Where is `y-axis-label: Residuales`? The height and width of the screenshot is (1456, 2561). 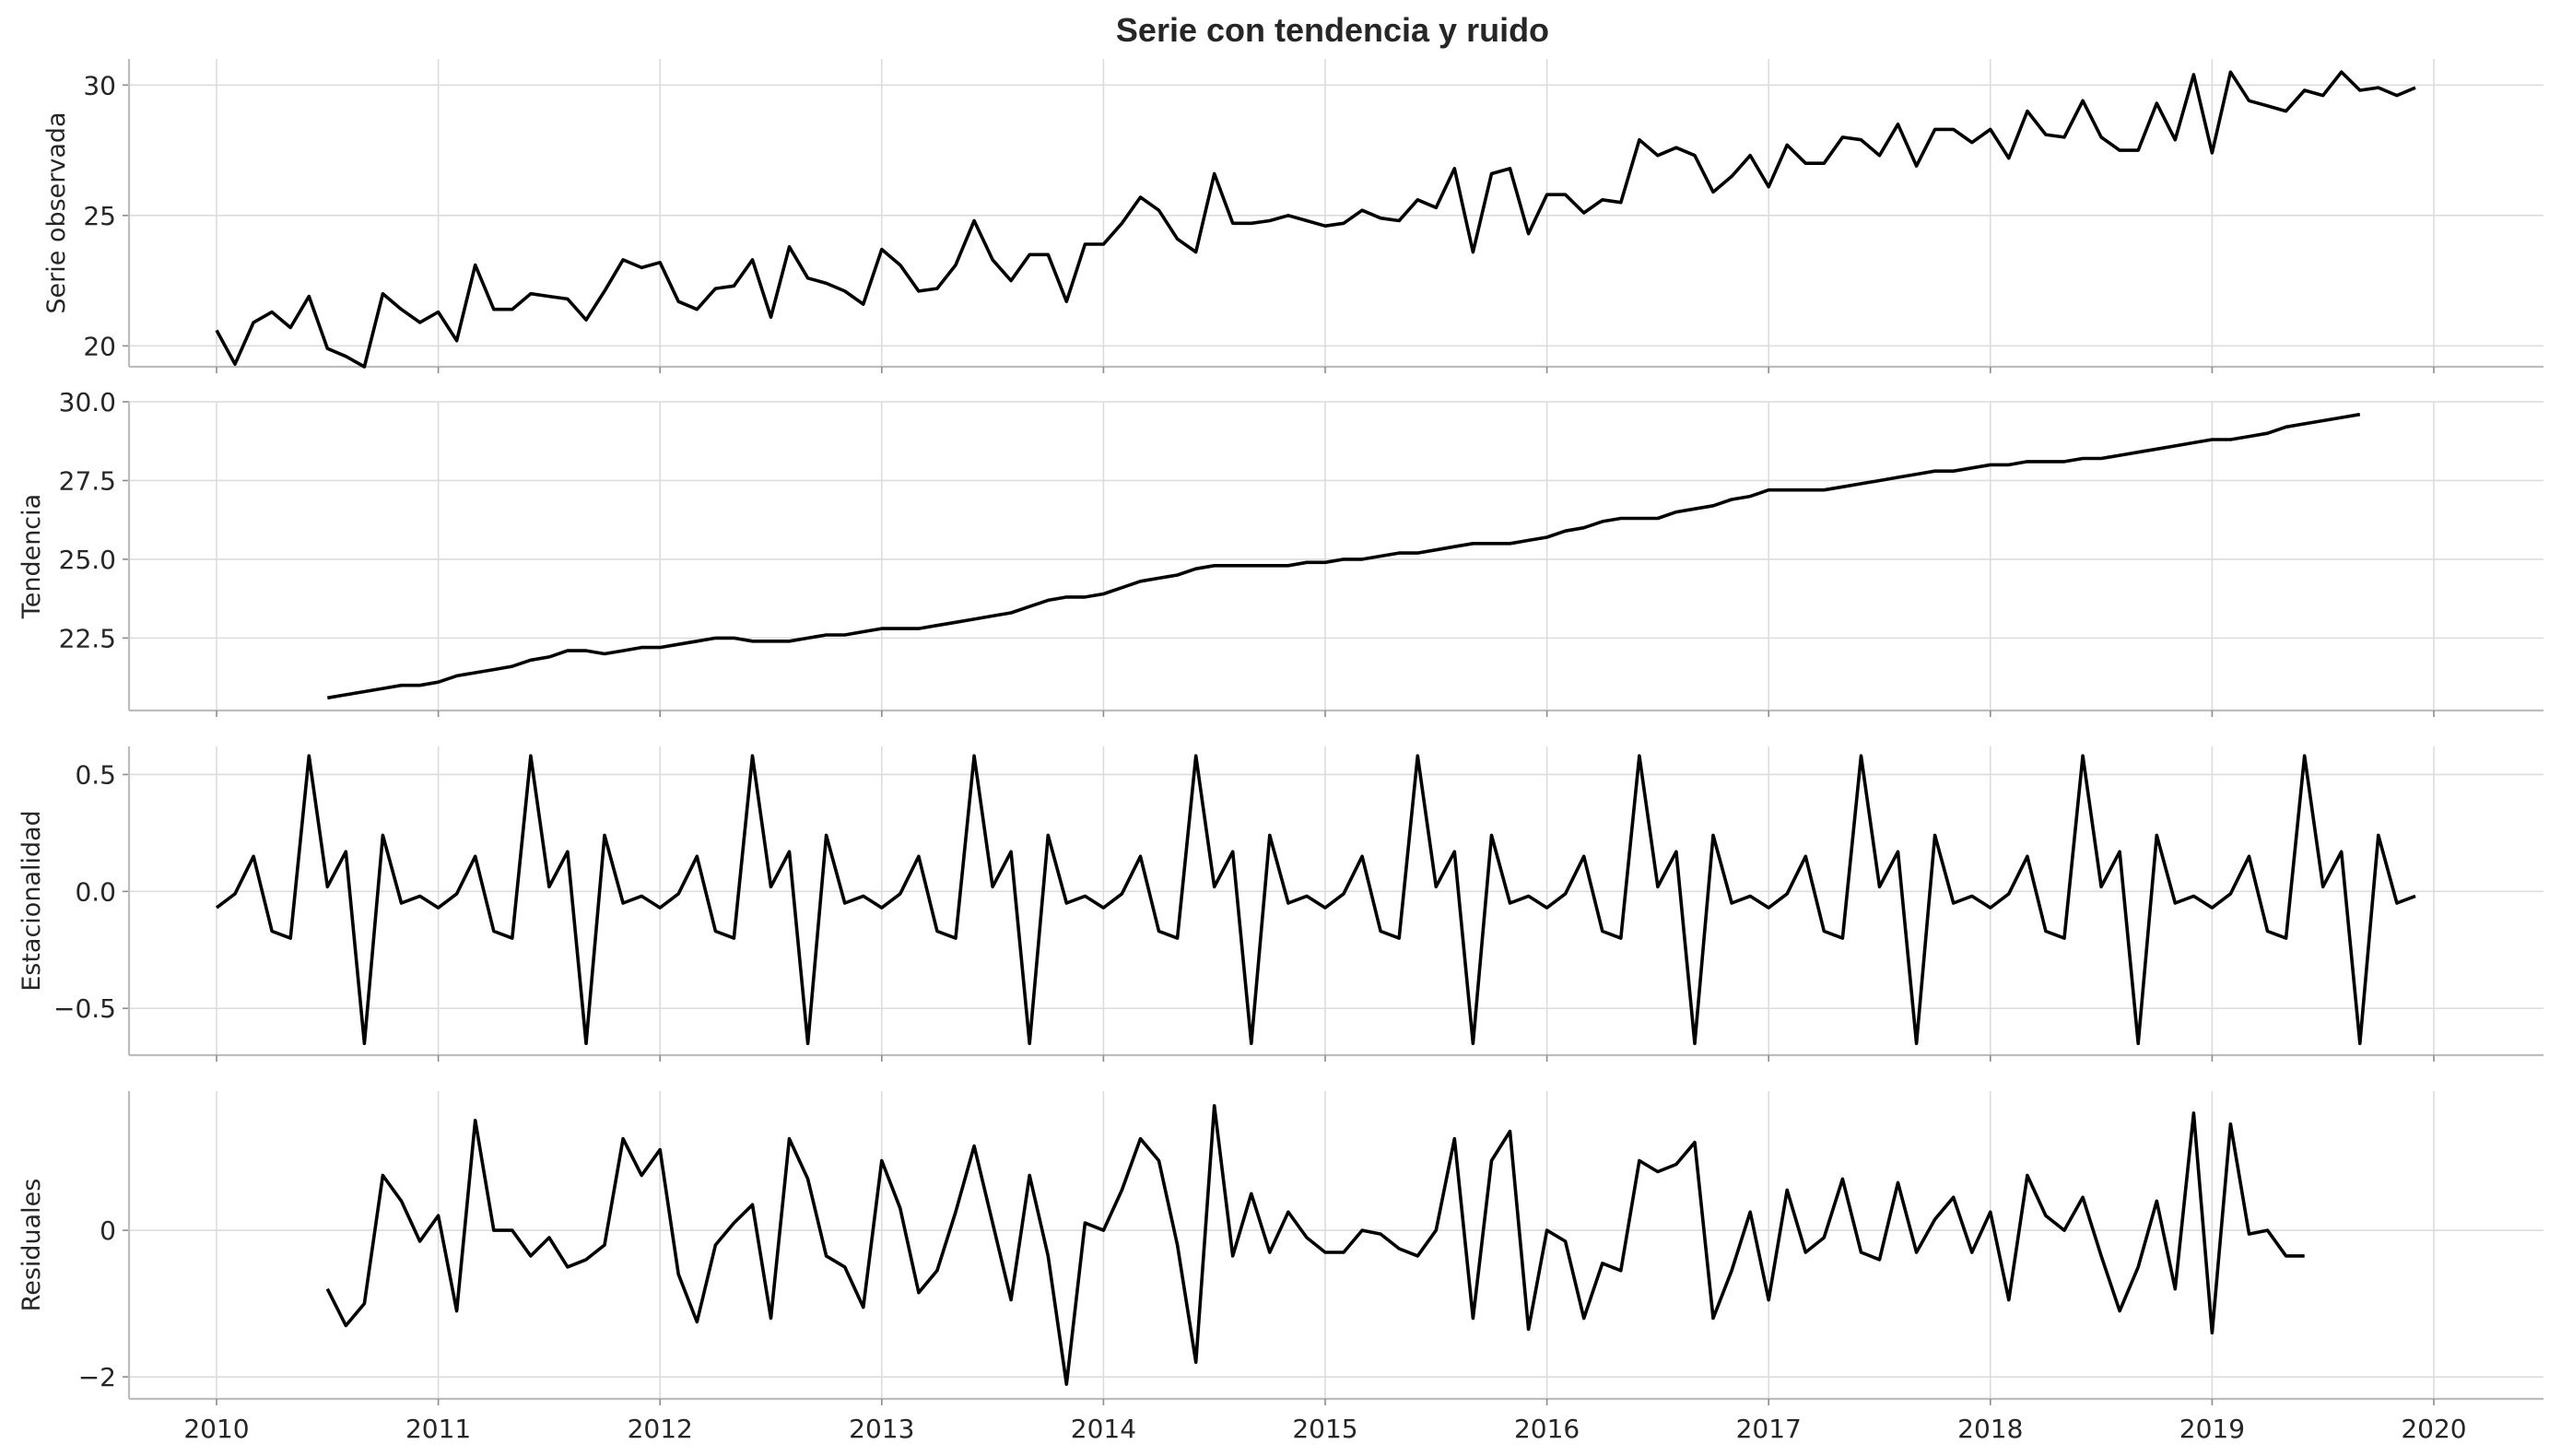 y-axis-label: Residuales is located at coordinates (32, 1245).